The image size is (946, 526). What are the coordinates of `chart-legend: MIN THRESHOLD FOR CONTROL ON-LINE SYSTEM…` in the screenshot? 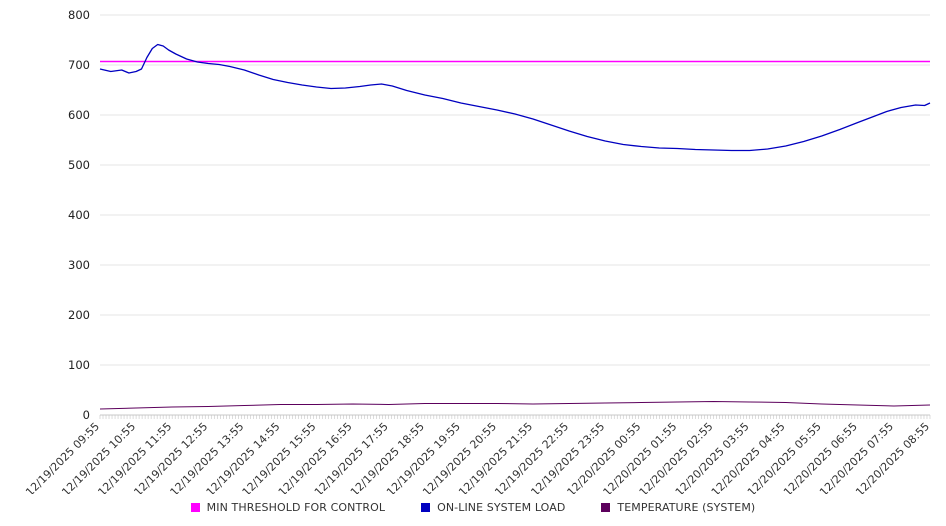 It's located at (473, 507).